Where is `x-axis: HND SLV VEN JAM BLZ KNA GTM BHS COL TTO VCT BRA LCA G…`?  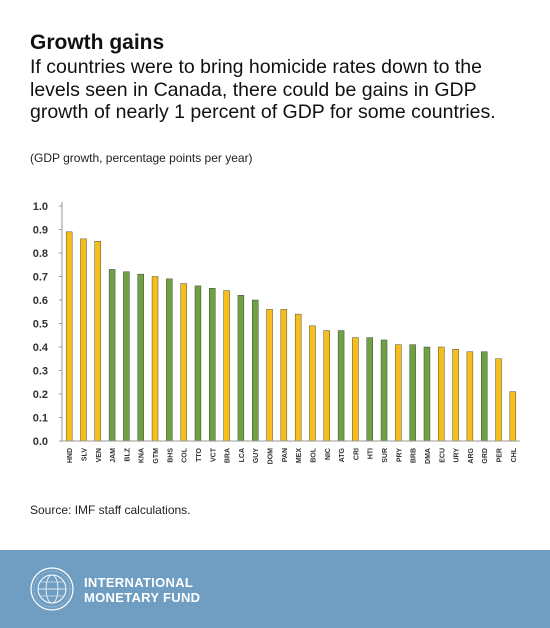 x-axis: HND SLV VEN JAM BLZ KNA GTM BHS COL TTO VCT BRA LCA G… is located at coordinates (291, 452).